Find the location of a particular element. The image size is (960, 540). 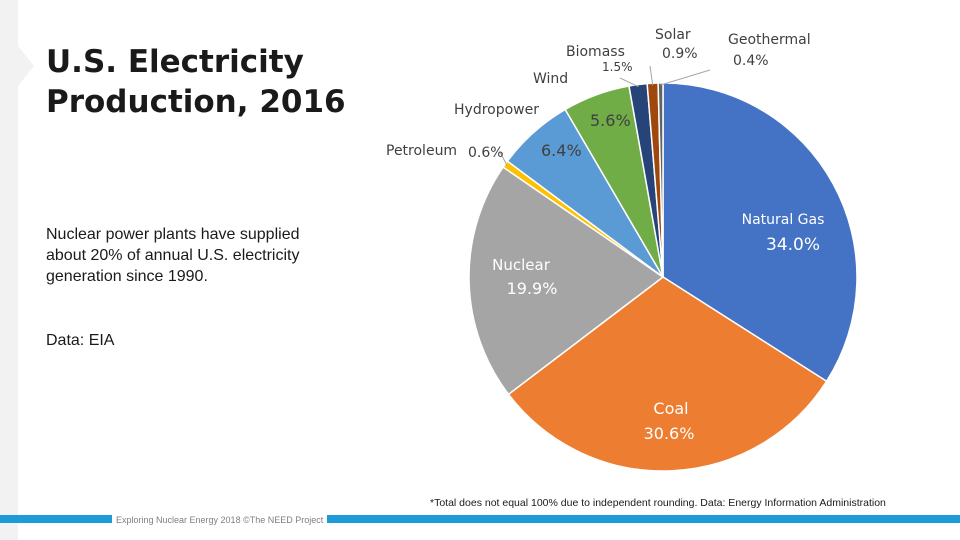

leader-line-solar is located at coordinates (651, 75).